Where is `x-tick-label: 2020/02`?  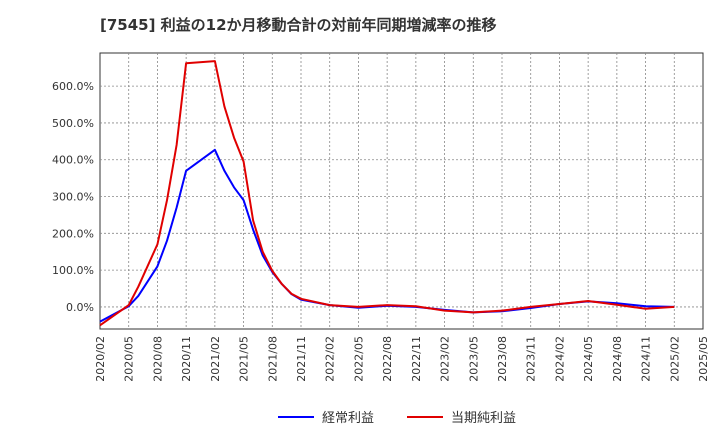 x-tick-label: 2020/02 is located at coordinates (100, 359).